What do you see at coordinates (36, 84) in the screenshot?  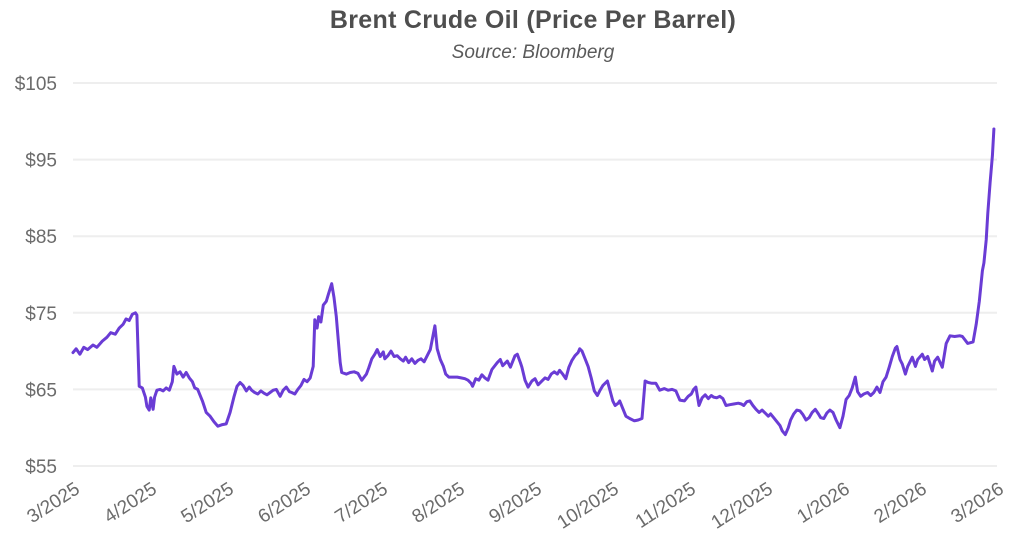 I see `y-axis-tick-label: $105` at bounding box center [36, 84].